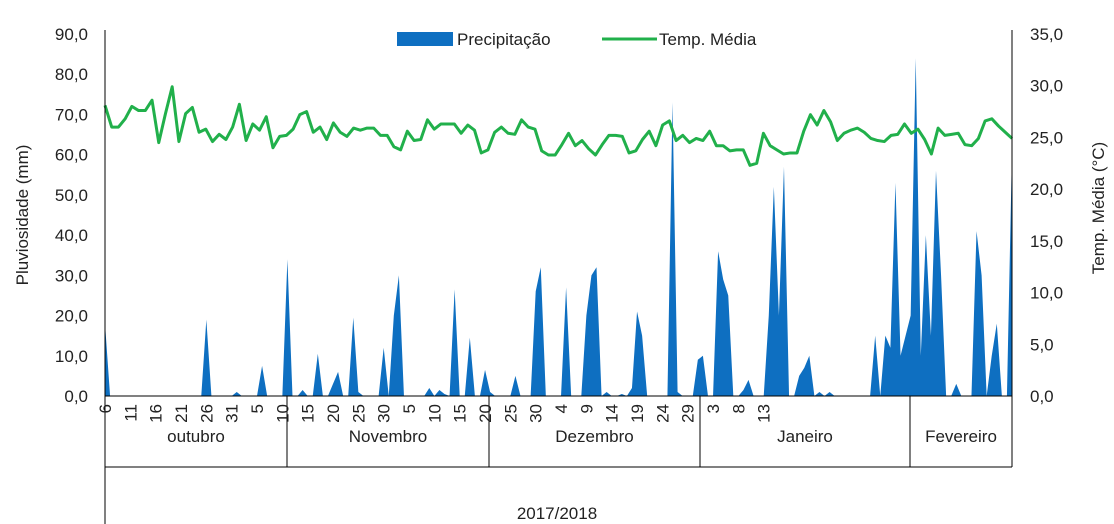 This screenshot has width=1114, height=524. What do you see at coordinates (71, 195) in the screenshot?
I see `left-tick-label: 50,0` at bounding box center [71, 195].